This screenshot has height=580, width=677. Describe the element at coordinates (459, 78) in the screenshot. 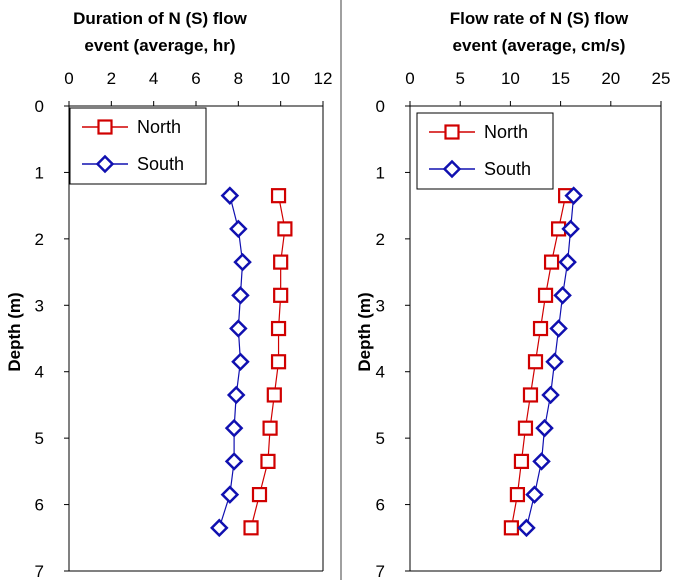

I see `x-tick-label: 5` at that location.